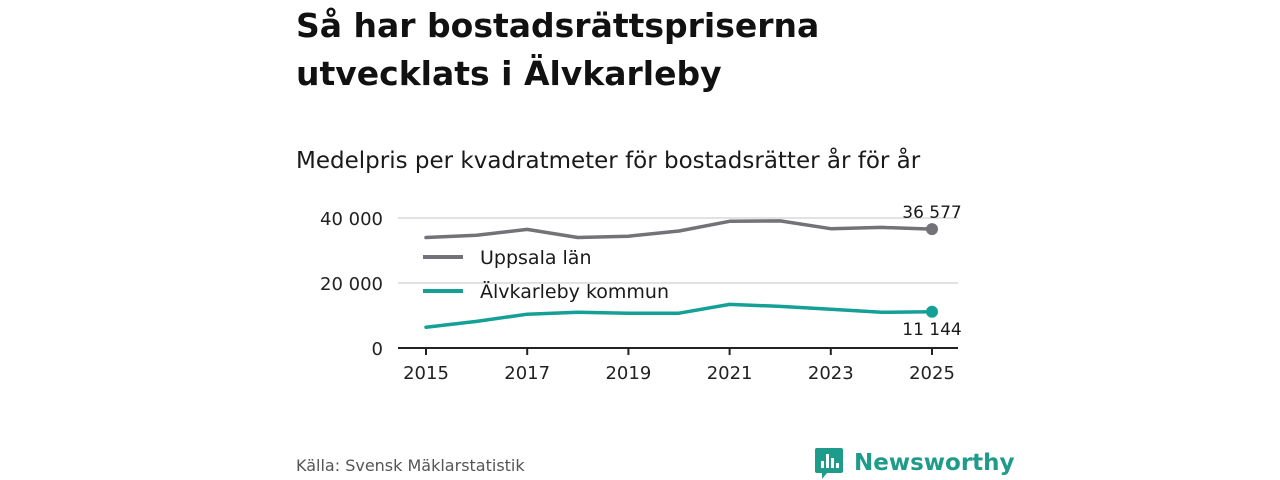 The image size is (1280, 480). Describe the element at coordinates (931, 330) in the screenshot. I see `series-end-label-2: 11 144` at that location.